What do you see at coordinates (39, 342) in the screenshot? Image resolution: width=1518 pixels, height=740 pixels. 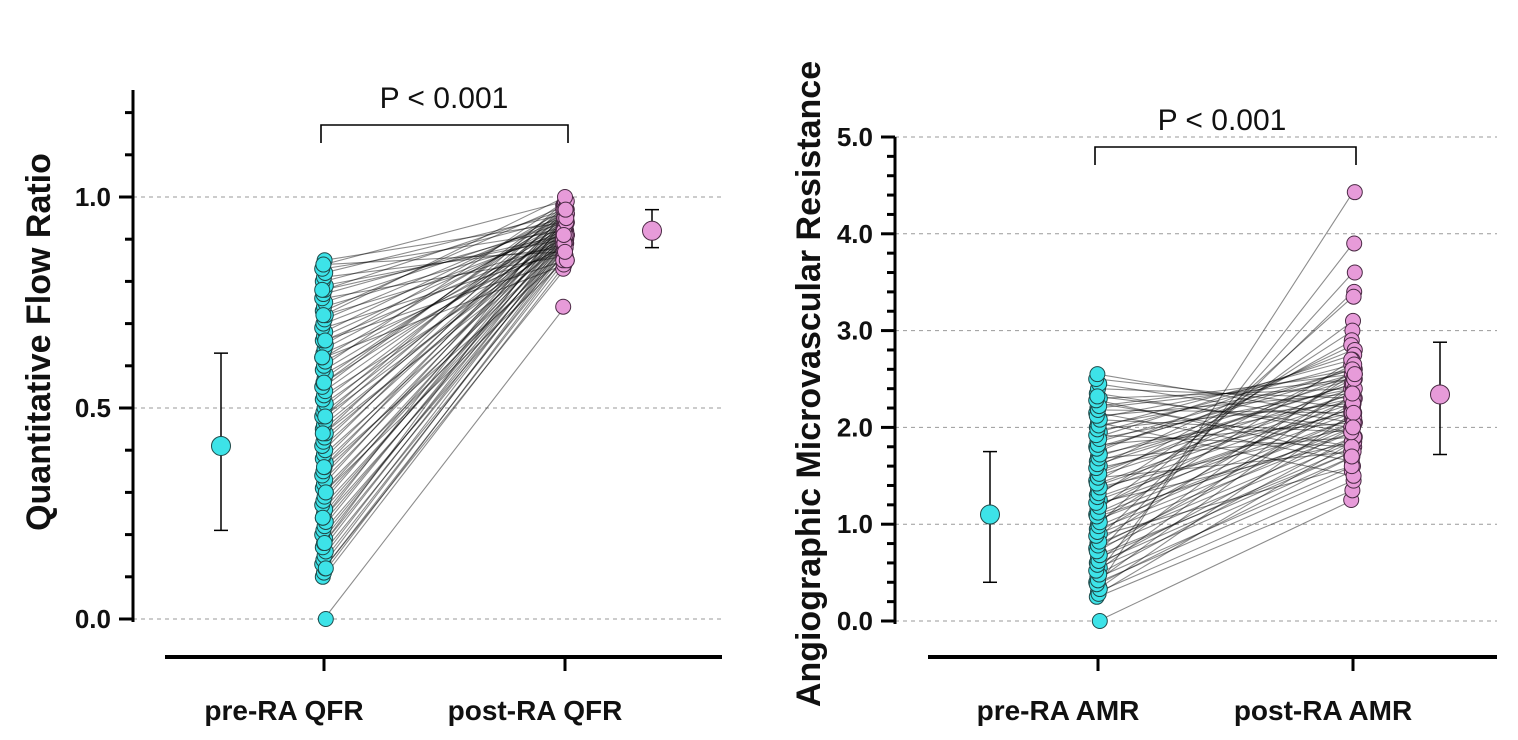 I see `y-axis-label: Quantitative Flow Ratio` at bounding box center [39, 342].